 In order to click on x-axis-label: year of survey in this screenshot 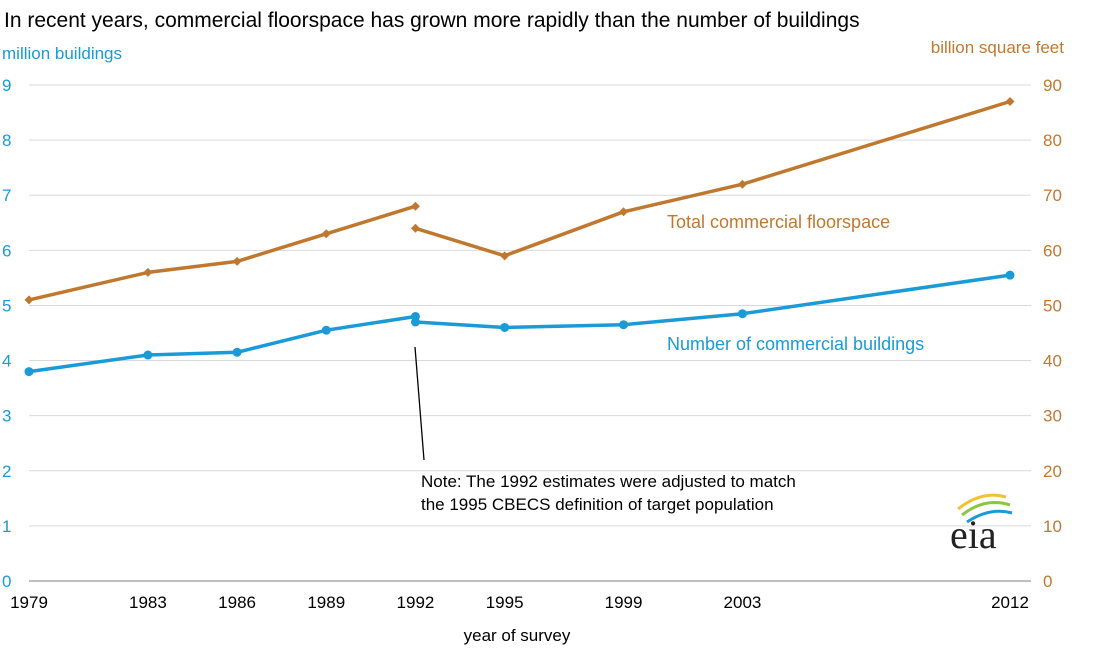, I will do `click(517, 635)`.